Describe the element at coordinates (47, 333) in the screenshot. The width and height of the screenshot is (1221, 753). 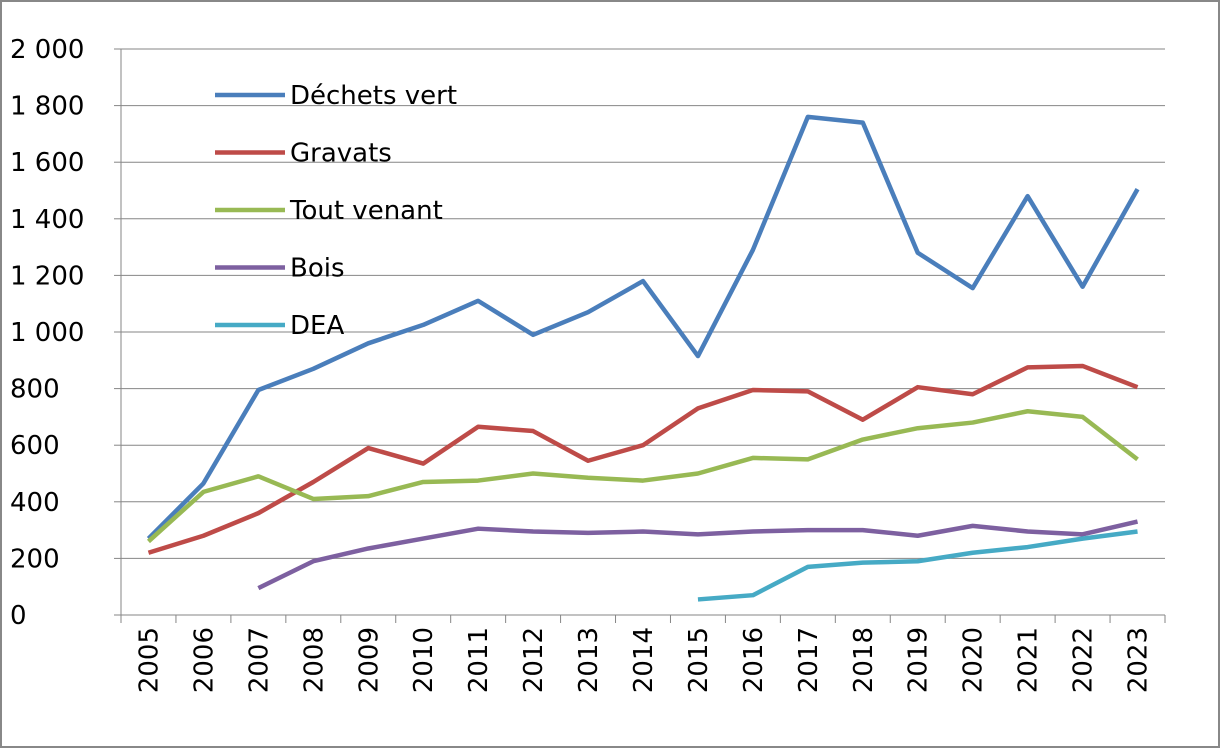
I see `y-tick-label: 1 000` at that location.